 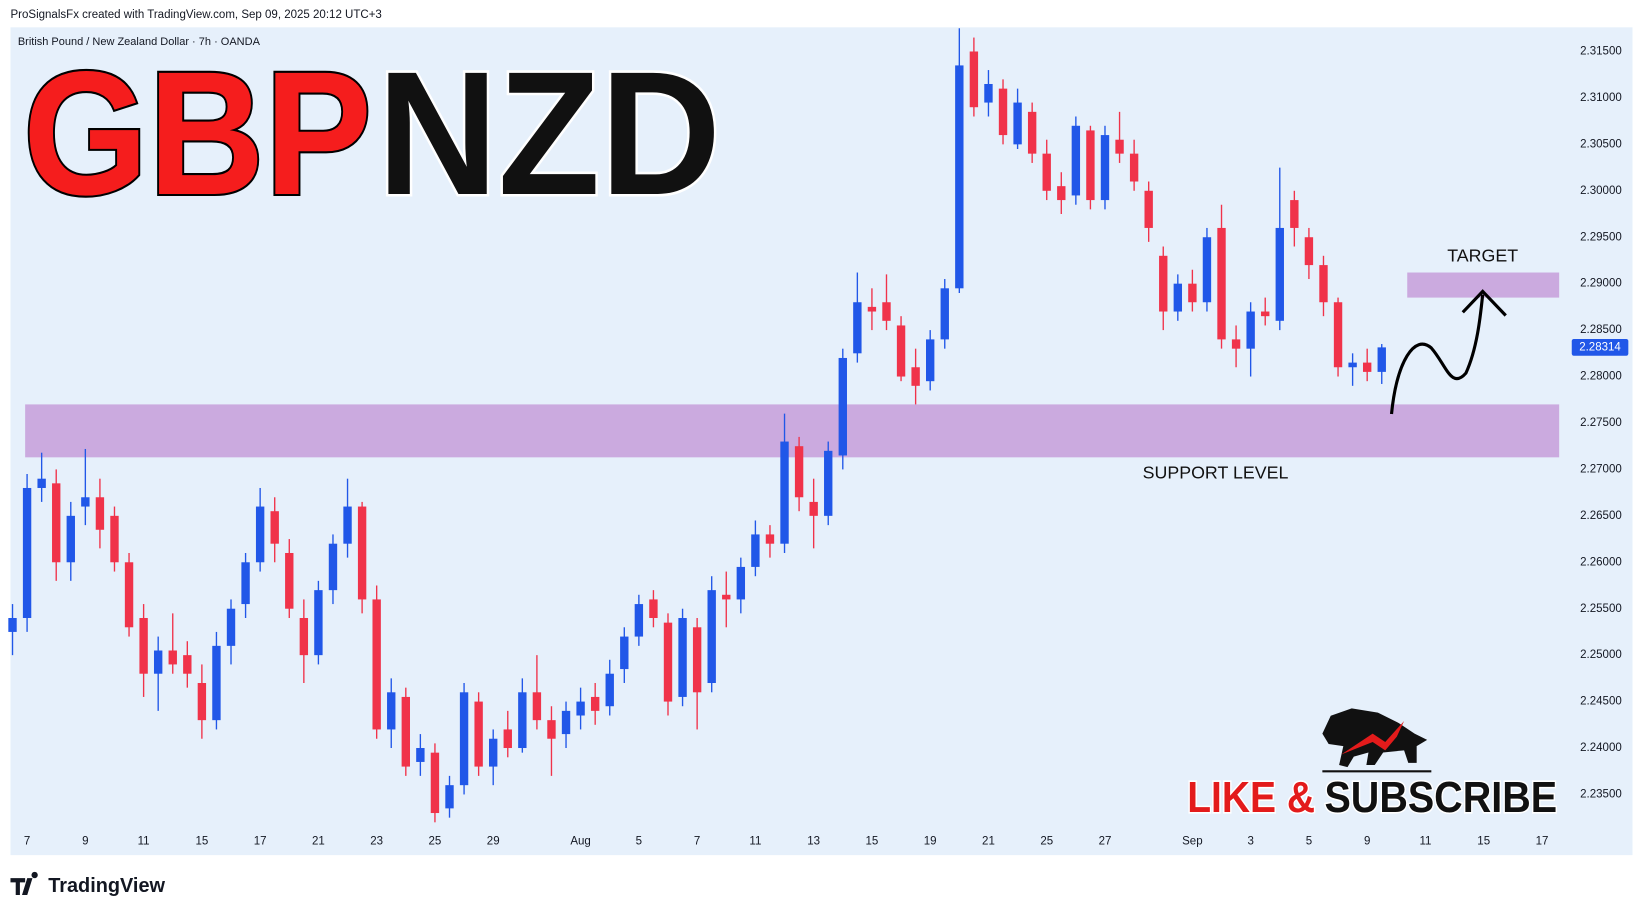 What do you see at coordinates (1105, 842) in the screenshot?
I see `x-tick-label: 27` at bounding box center [1105, 842].